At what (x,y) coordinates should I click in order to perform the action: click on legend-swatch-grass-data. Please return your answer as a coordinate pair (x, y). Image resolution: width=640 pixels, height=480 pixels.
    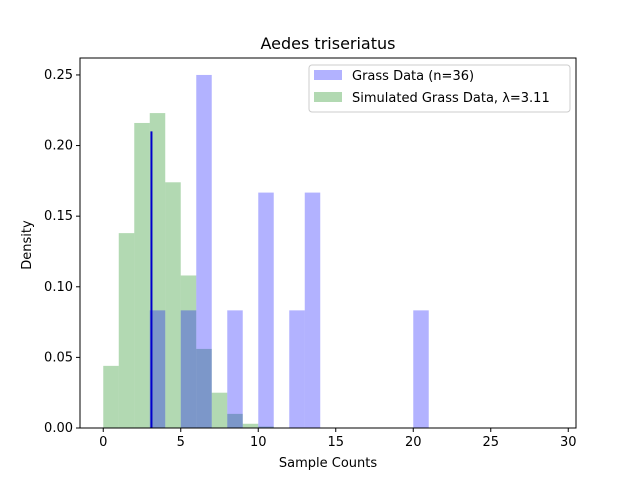
    Looking at the image, I should click on (328, 75).